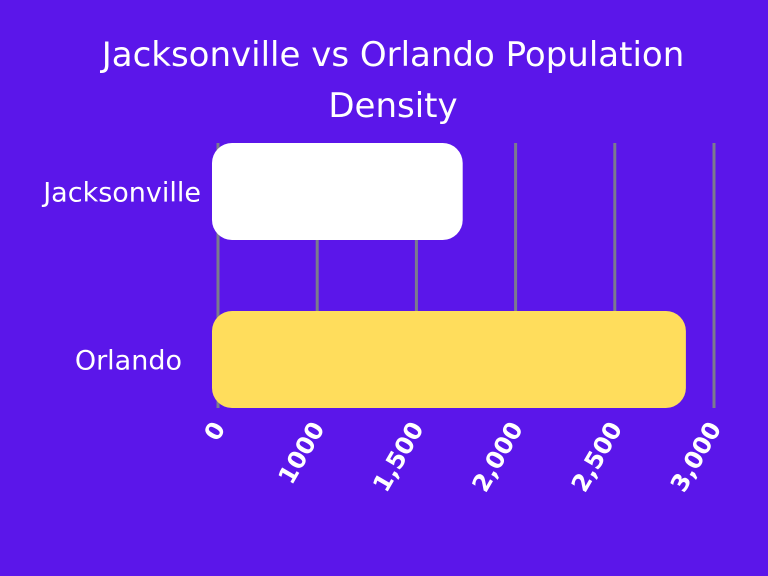 This screenshot has height=576, width=768. I want to click on x-tick-label: 3,000, so click(696, 457).